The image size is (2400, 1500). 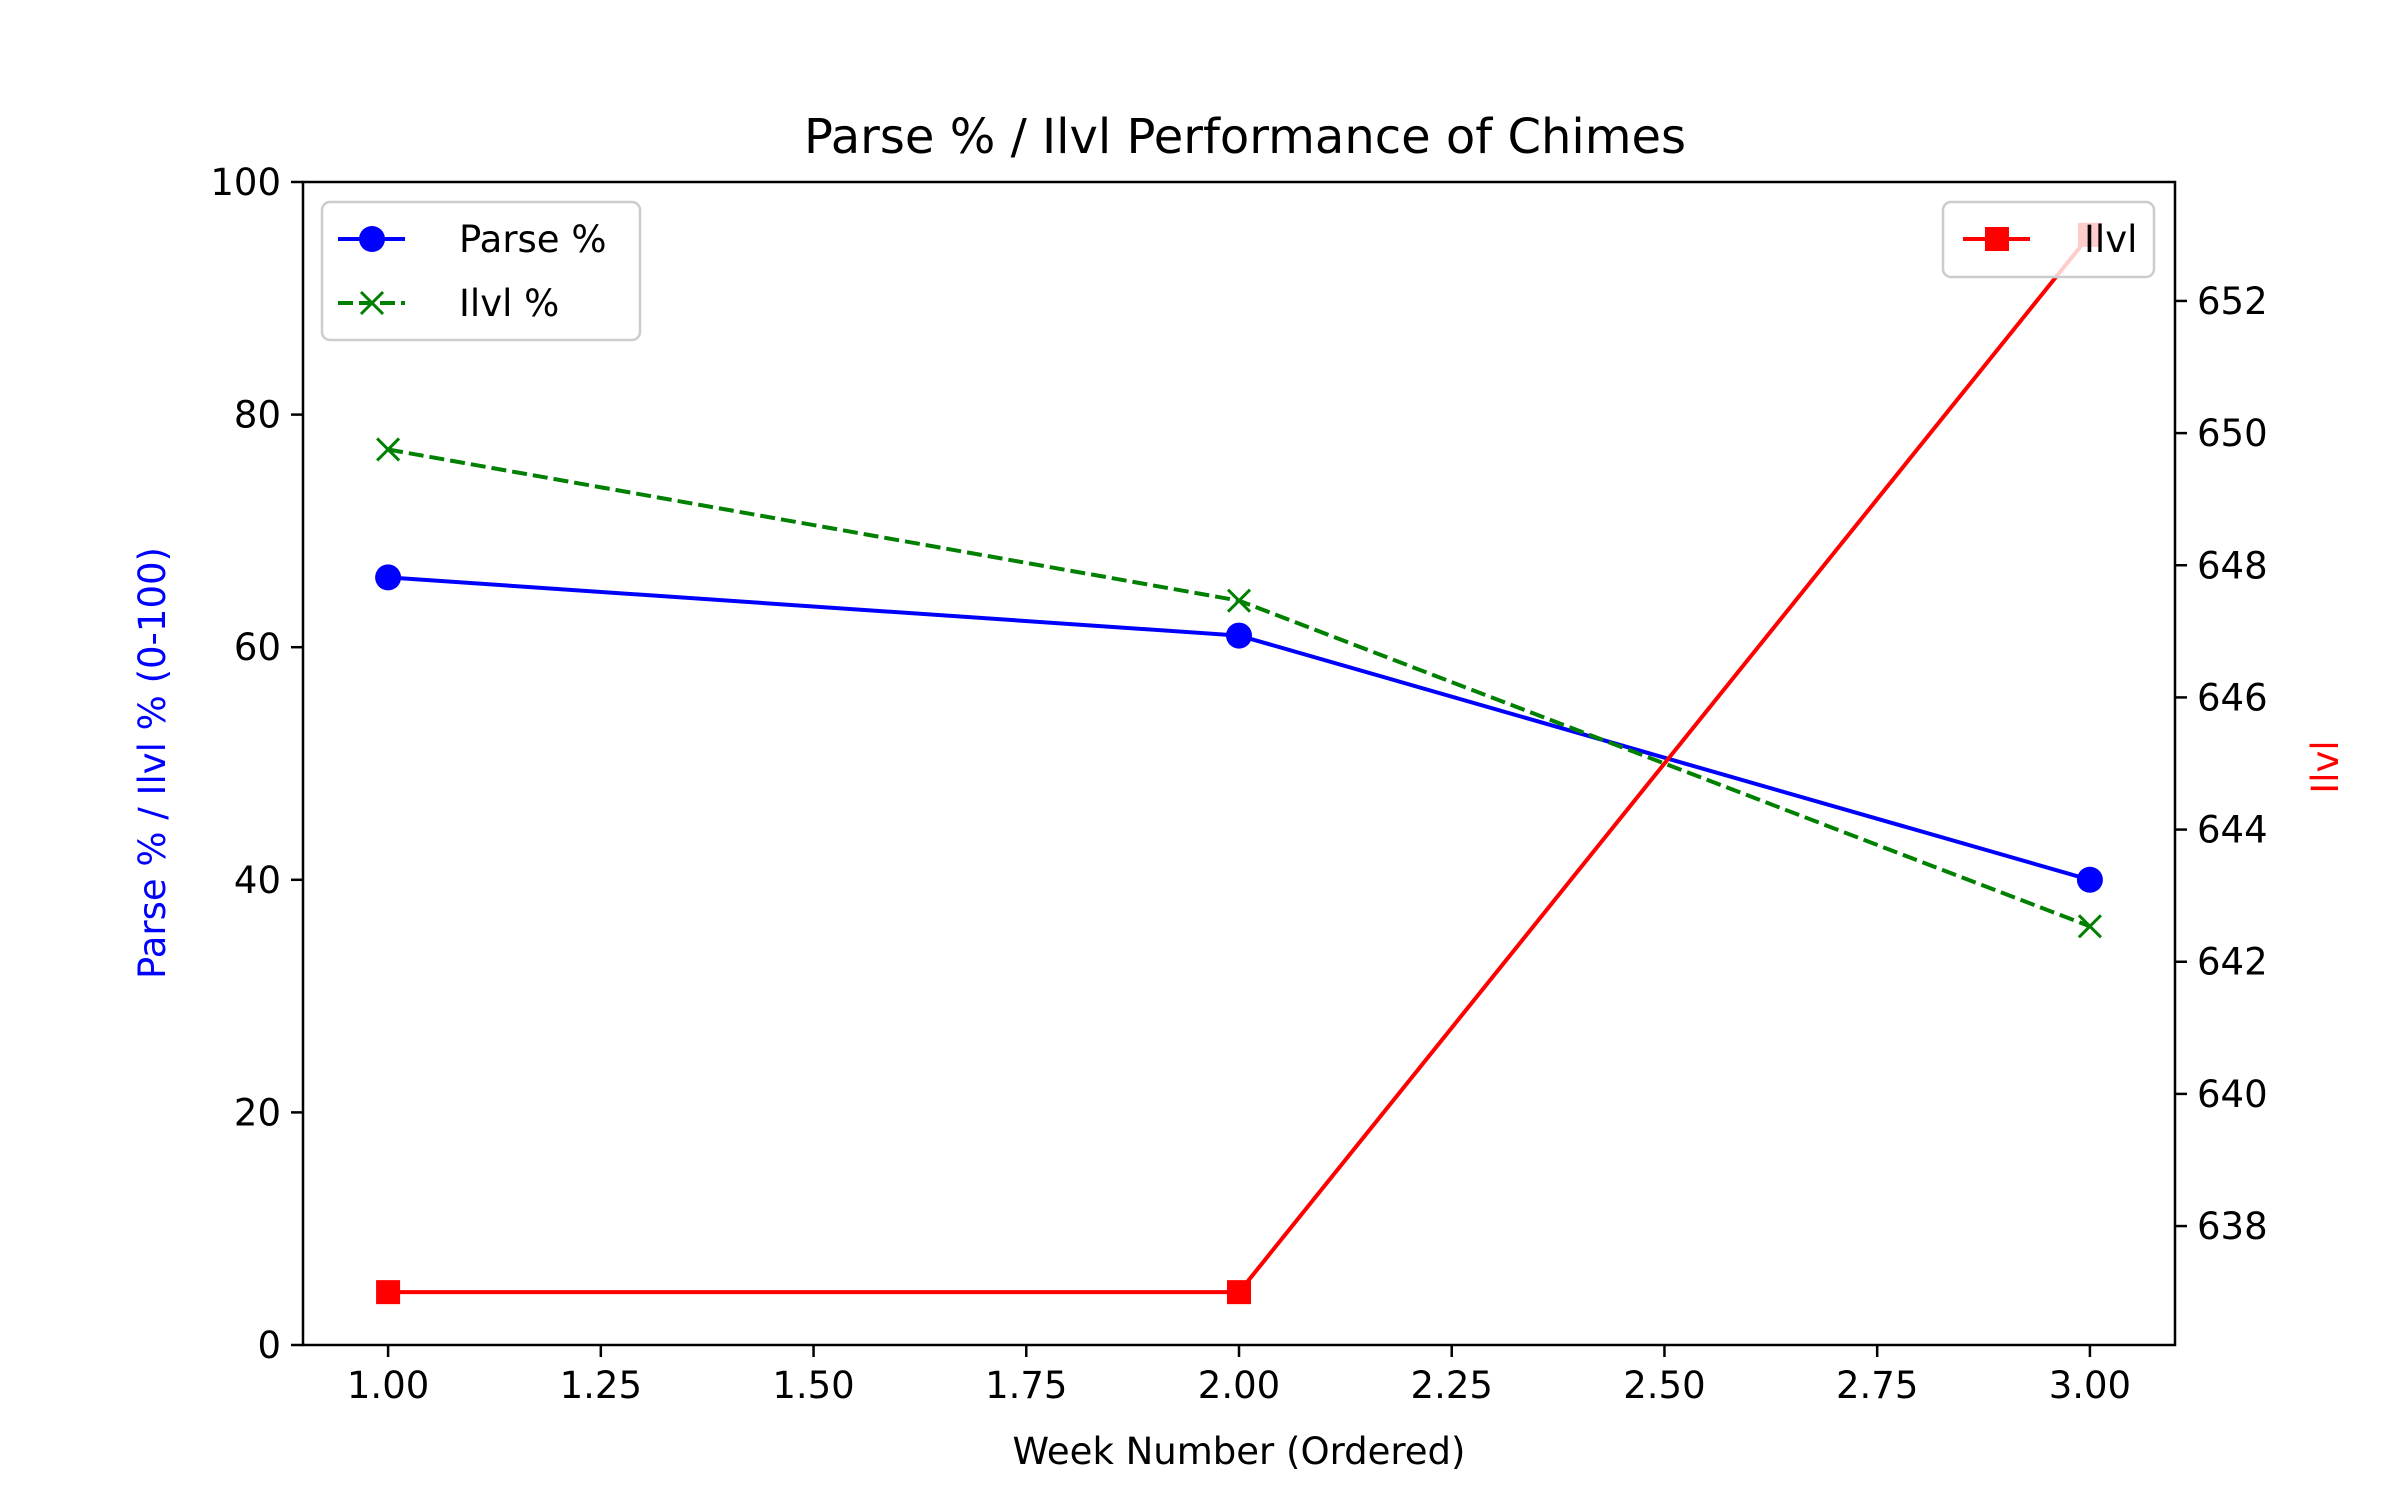 I want to click on legend-entry-parse-pct: Parse %, so click(x=472, y=239).